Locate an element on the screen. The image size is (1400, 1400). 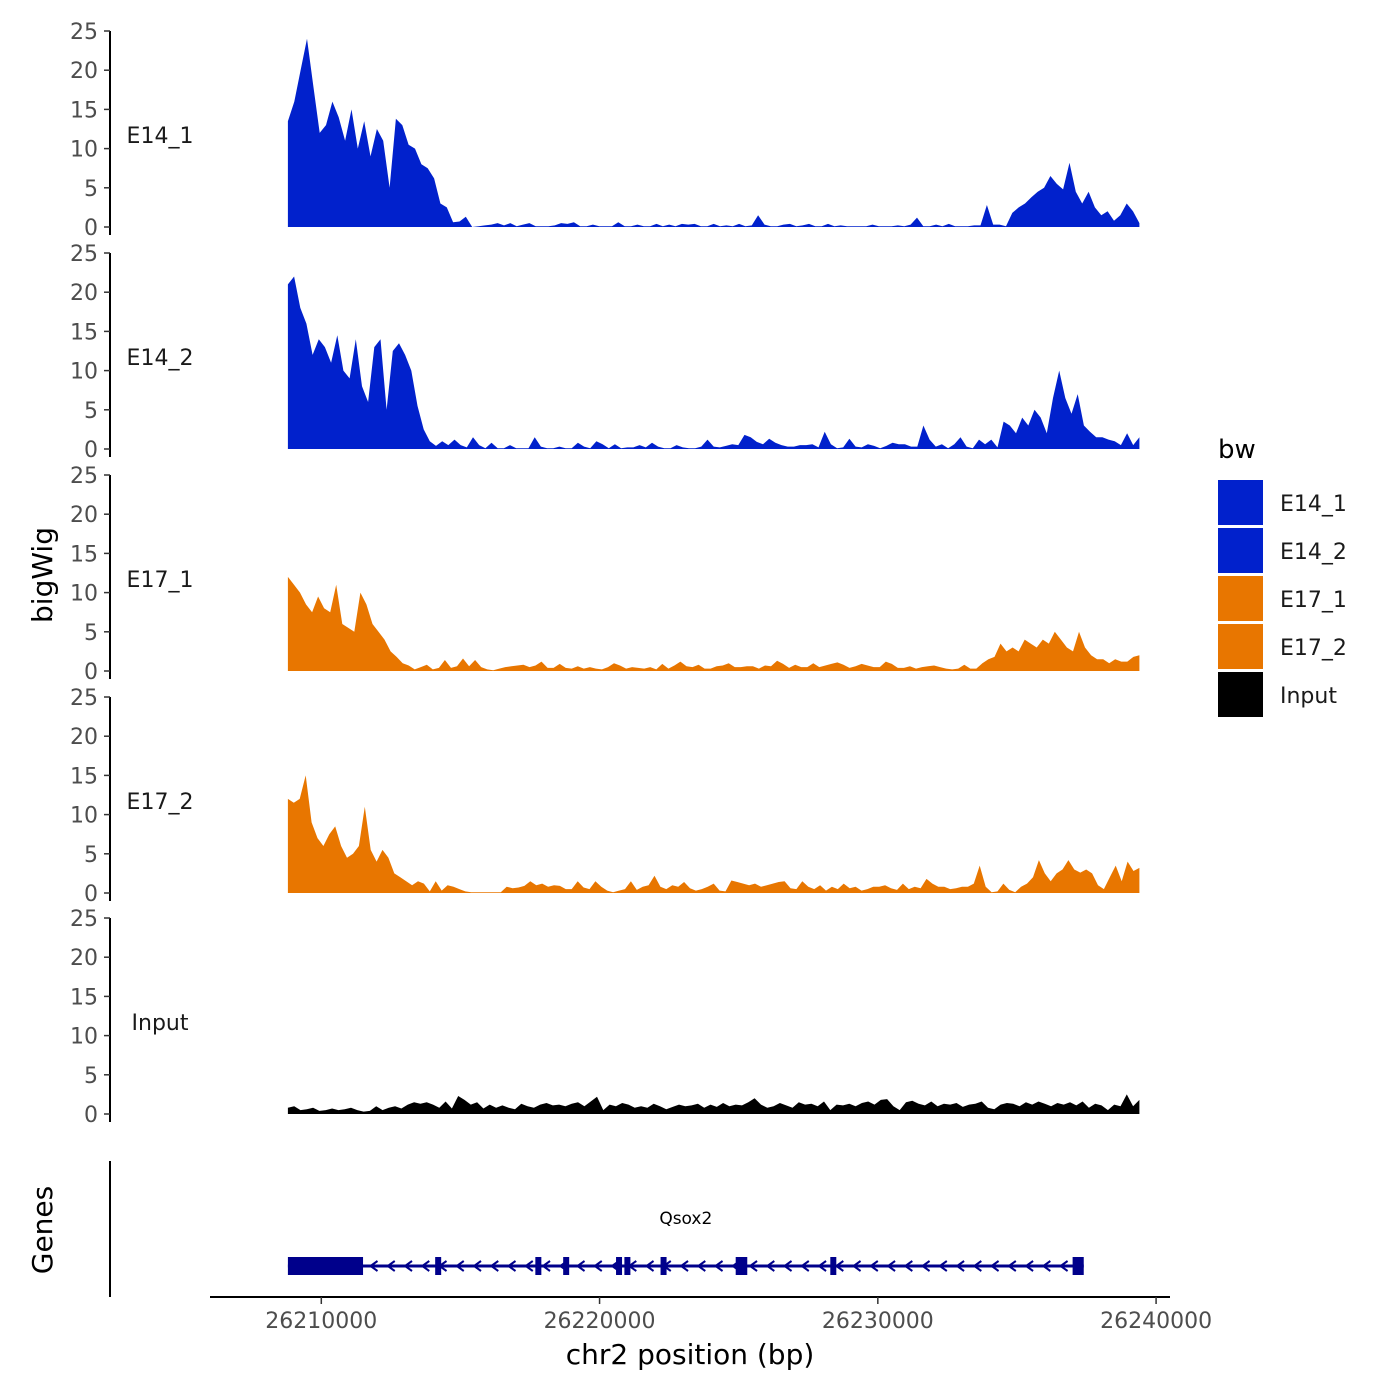
legend-title: bw is located at coordinates (1237, 450).